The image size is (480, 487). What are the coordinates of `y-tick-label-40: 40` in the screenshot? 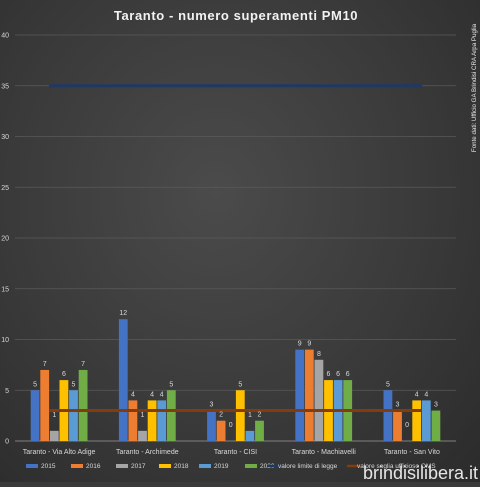 It's located at (5, 36).